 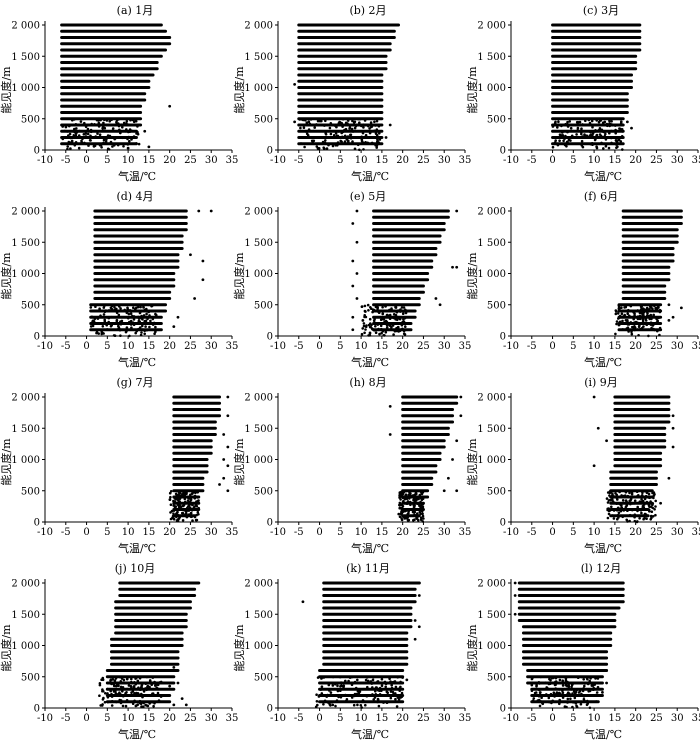 What do you see at coordinates (258, 274) in the screenshot?
I see `y-tick-label: 1 000` at bounding box center [258, 274].